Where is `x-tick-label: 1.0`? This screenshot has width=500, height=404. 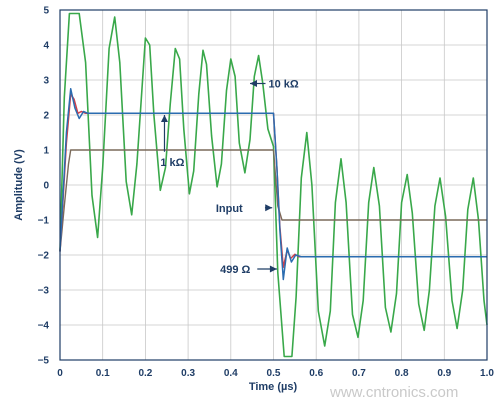
x-tick-label: 1.0 is located at coordinates (487, 373).